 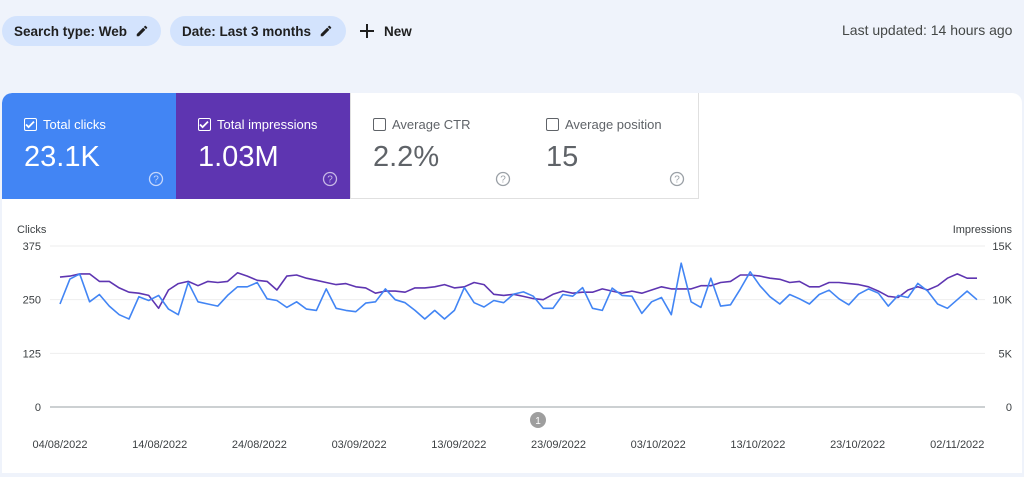 I want to click on annotation-marker, so click(x=538, y=420).